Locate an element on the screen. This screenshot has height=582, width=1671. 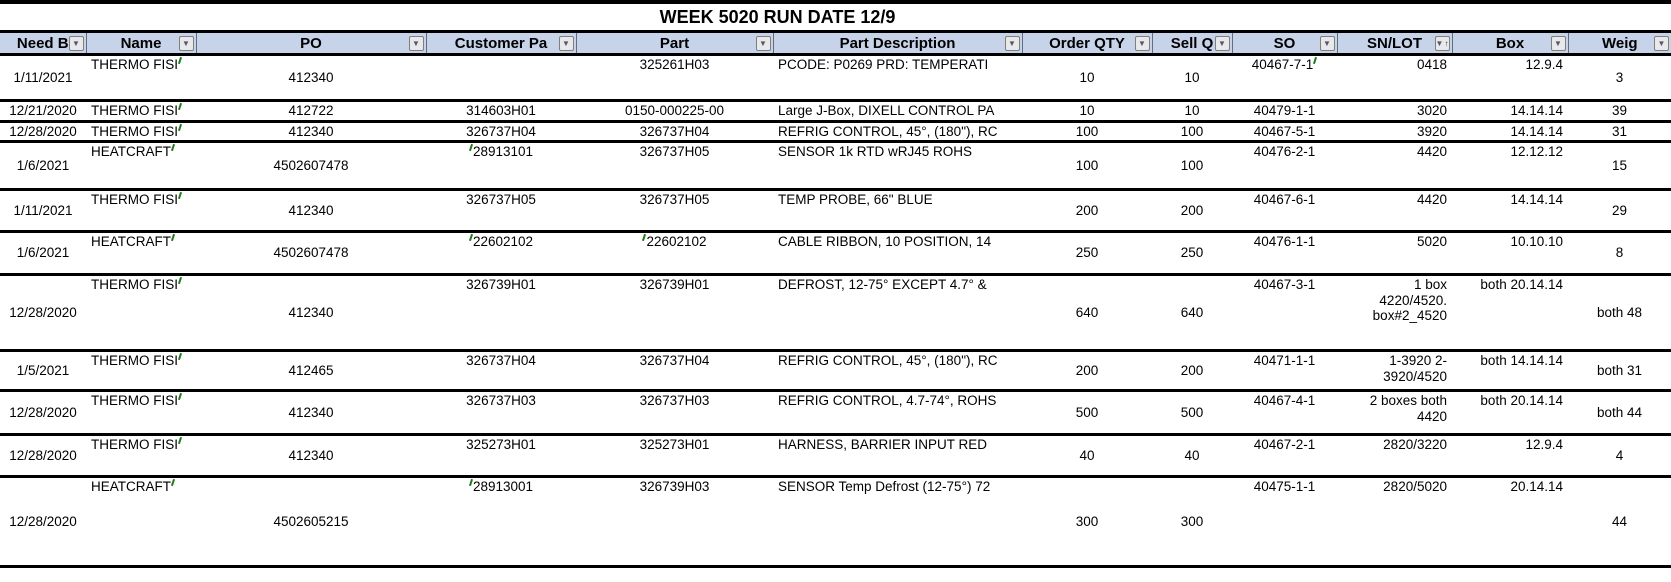
cell-so: 40467-6-1 is located at coordinates (1284, 211).